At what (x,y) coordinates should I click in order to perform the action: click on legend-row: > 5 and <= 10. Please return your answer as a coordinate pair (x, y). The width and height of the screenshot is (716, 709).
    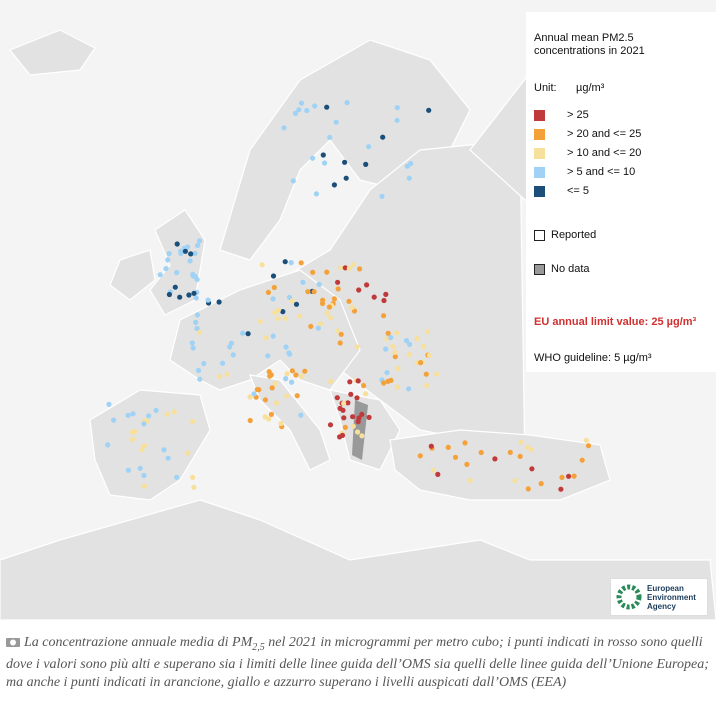
    Looking at the image, I should click on (584, 172).